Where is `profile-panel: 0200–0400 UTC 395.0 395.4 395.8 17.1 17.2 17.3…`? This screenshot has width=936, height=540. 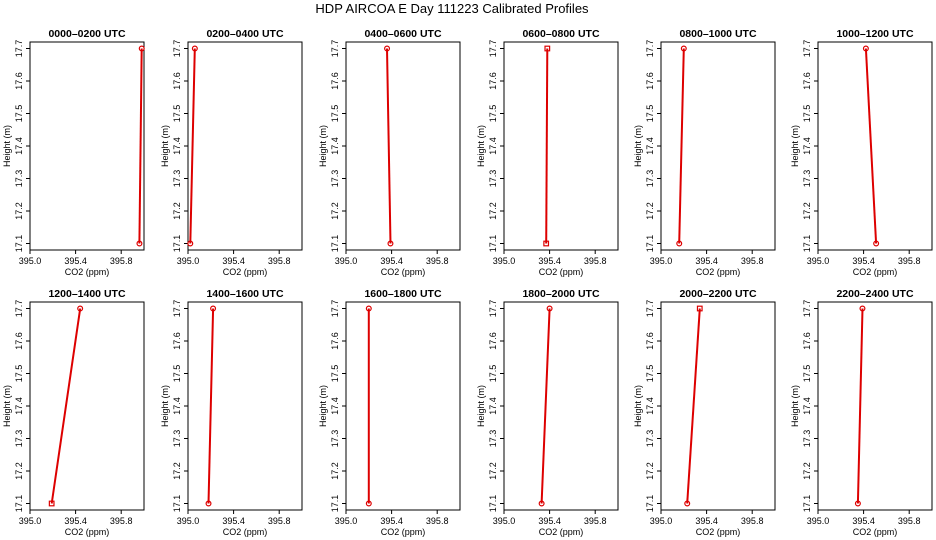
profile-panel: 0200–0400 UTC 395.0 395.4 395.8 17.1 17.2 17.3… is located at coordinates (231, 152).